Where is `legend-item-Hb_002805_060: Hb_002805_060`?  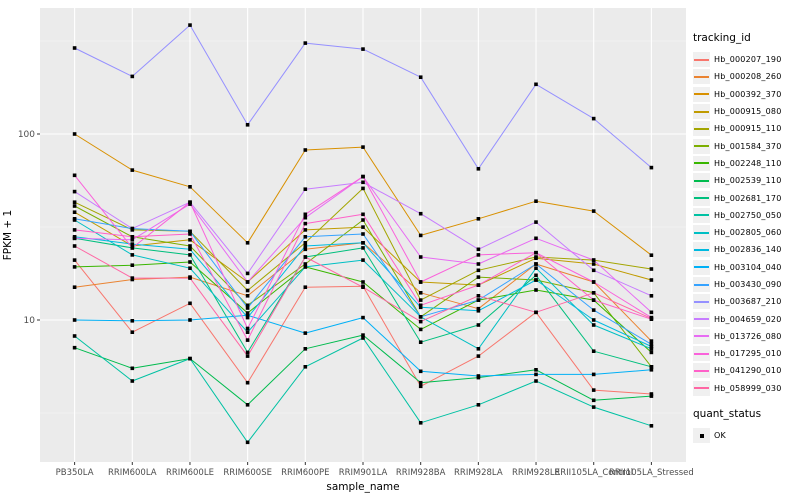
legend-item-Hb_002805_060: Hb_002805_060 is located at coordinates (746, 232).